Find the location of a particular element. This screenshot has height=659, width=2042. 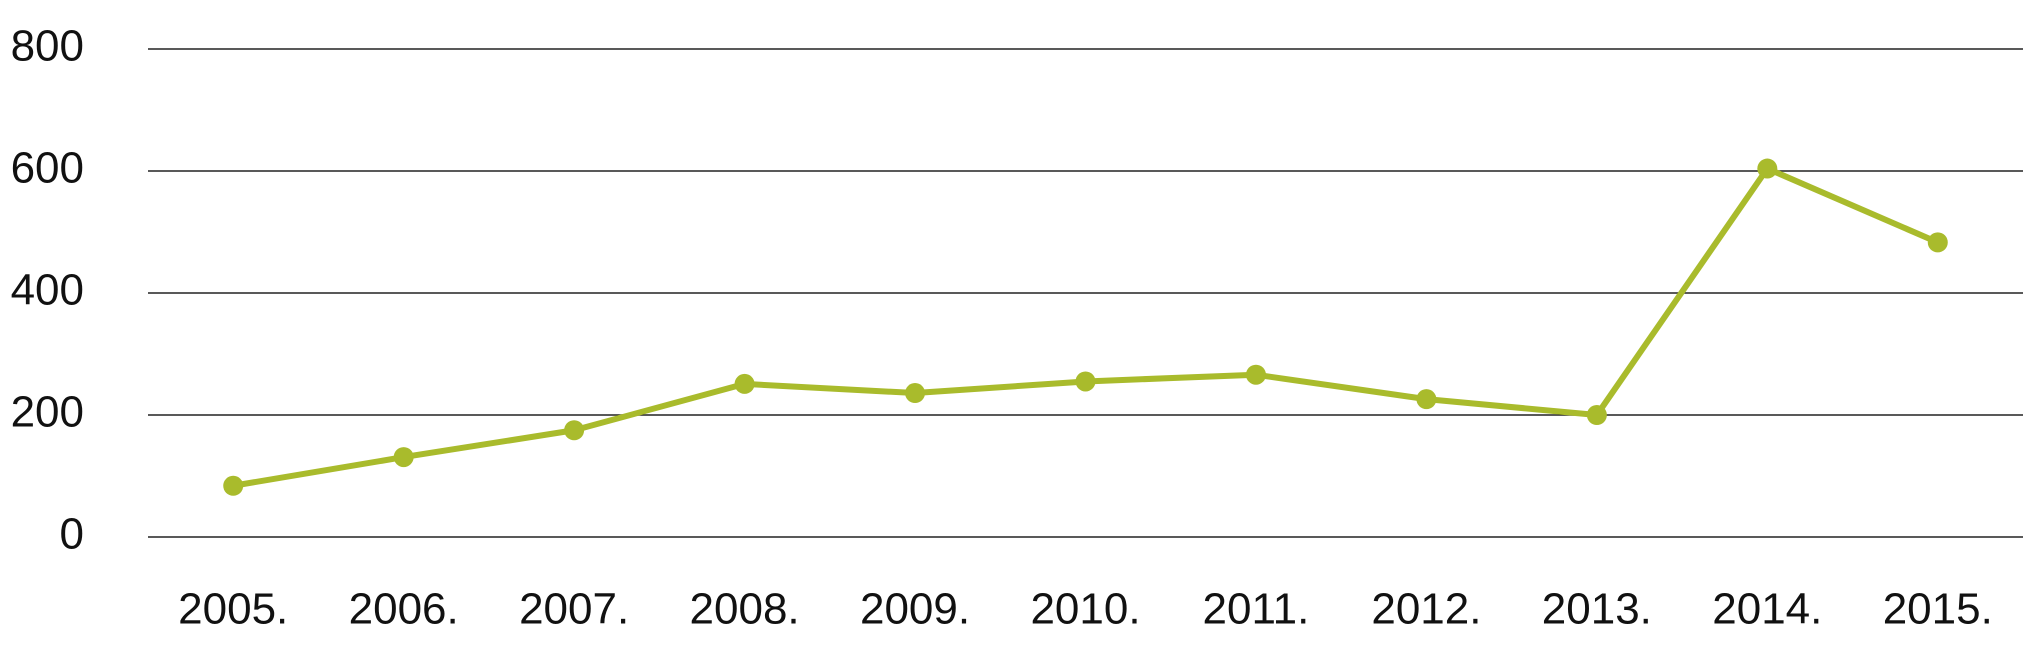

x-tick-label: 2014. is located at coordinates (1767, 609).